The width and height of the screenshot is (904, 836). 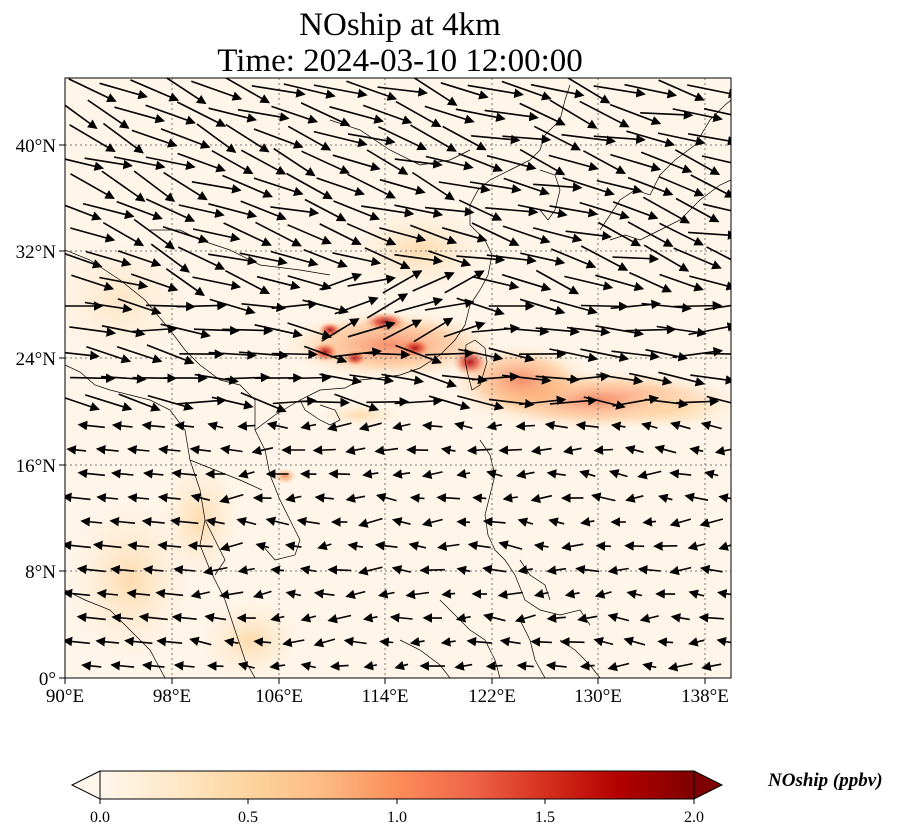 I want to click on chart-title: NOship at 4km, so click(x=400, y=25).